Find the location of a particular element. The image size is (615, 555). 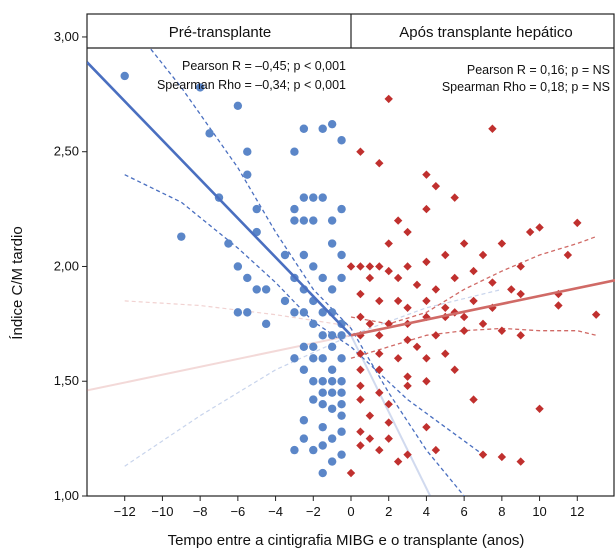

stats-post-pearson: Pearson R = 0,16; p = NS is located at coordinates (538, 70).